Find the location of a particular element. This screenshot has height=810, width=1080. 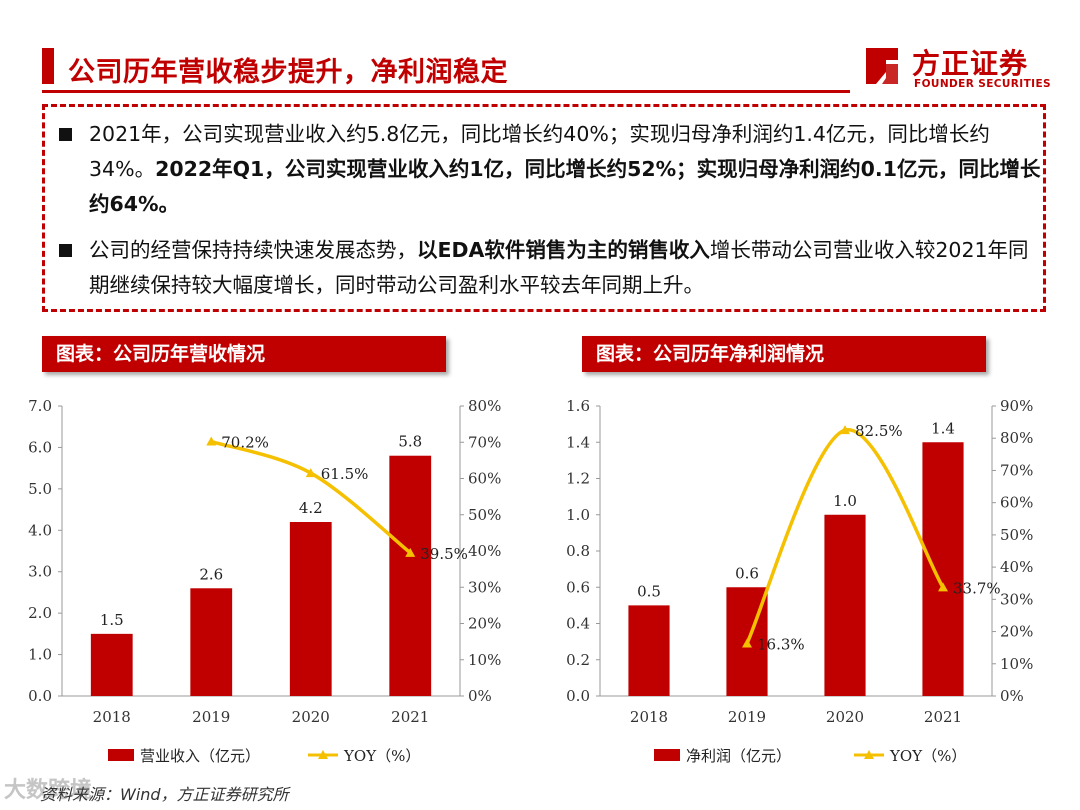

logo-name-cn: 方正证券 is located at coordinates (970, 63).